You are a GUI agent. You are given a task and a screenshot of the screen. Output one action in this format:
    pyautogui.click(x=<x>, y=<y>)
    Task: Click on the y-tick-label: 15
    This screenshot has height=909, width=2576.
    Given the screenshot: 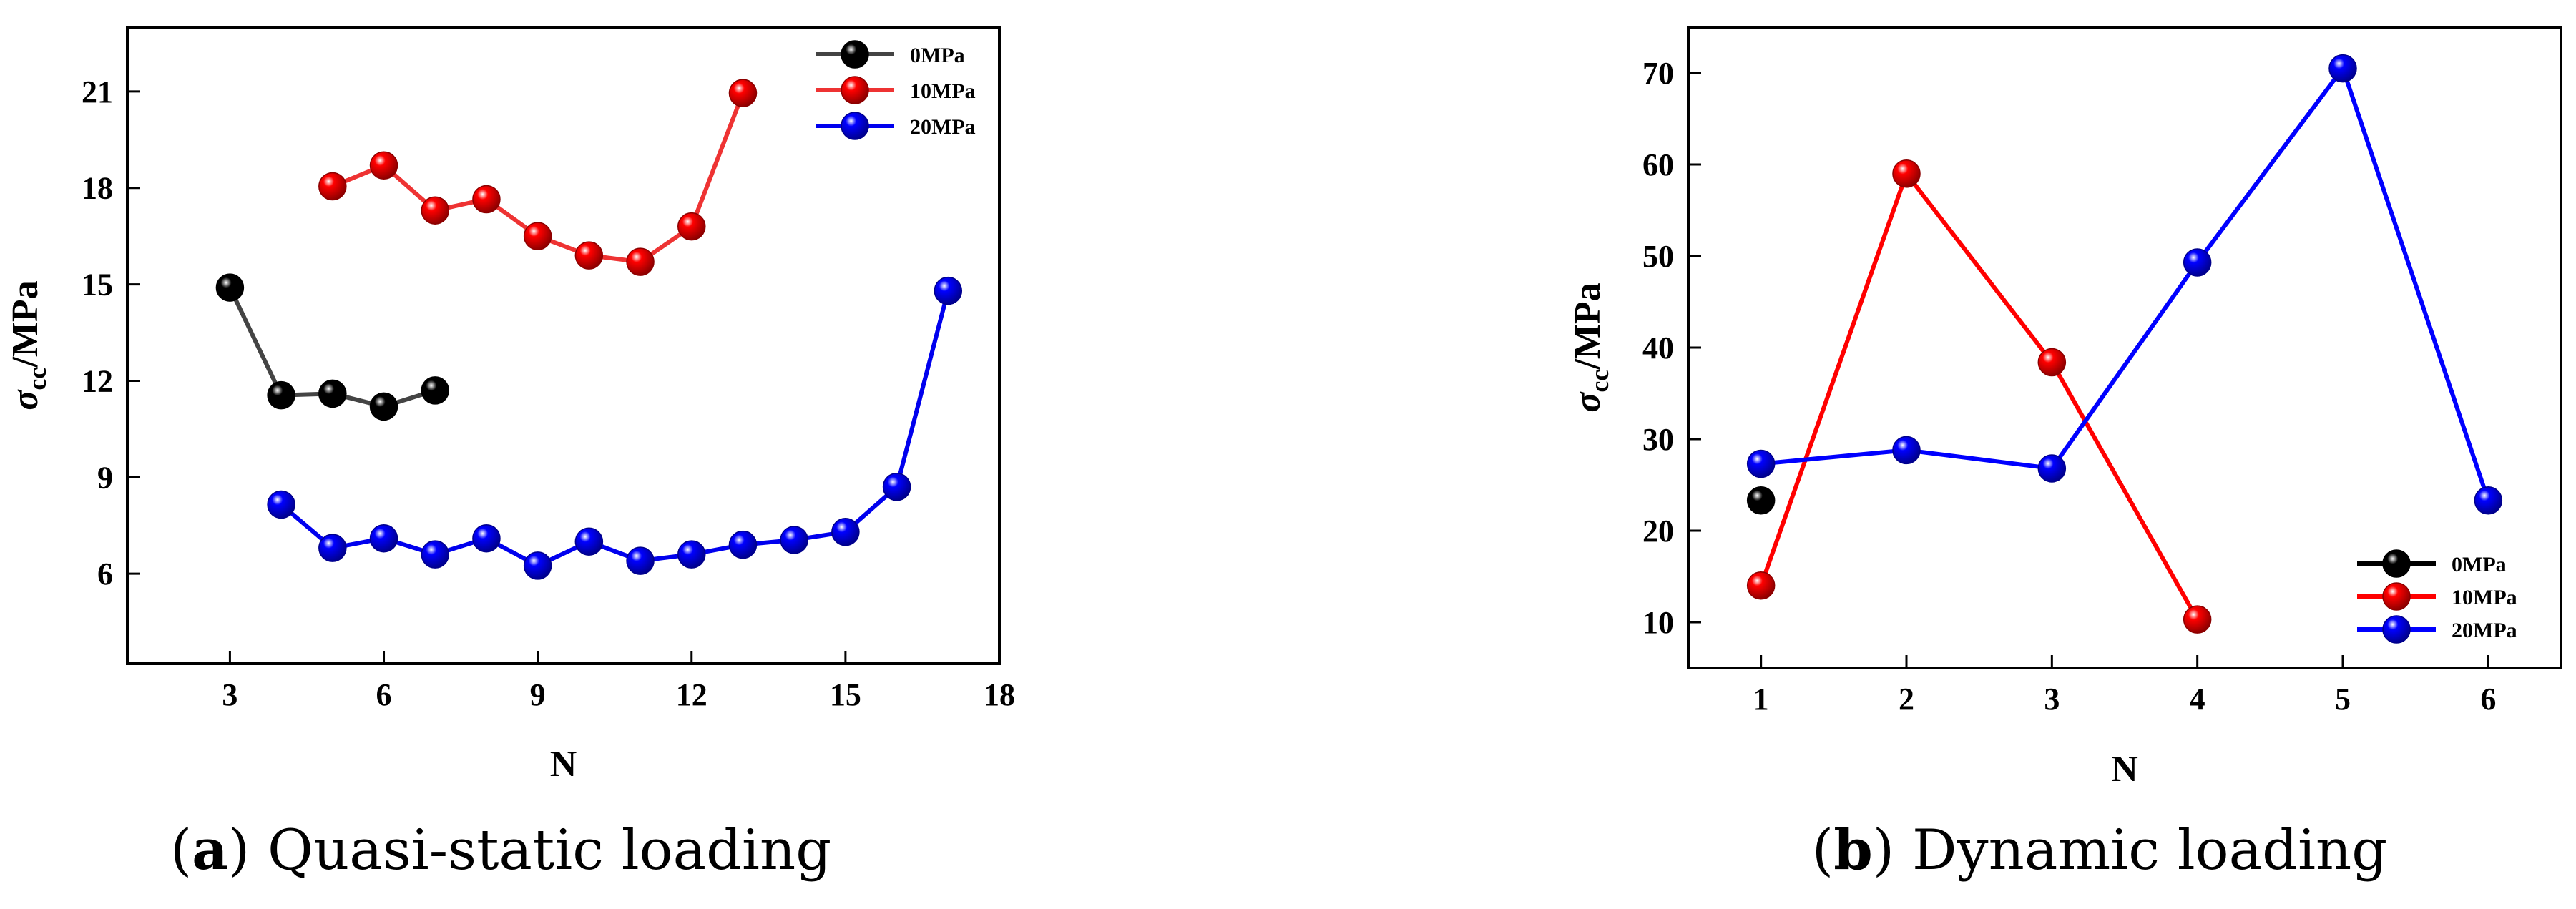 What is the action you would take?
    pyautogui.click(x=98, y=285)
    